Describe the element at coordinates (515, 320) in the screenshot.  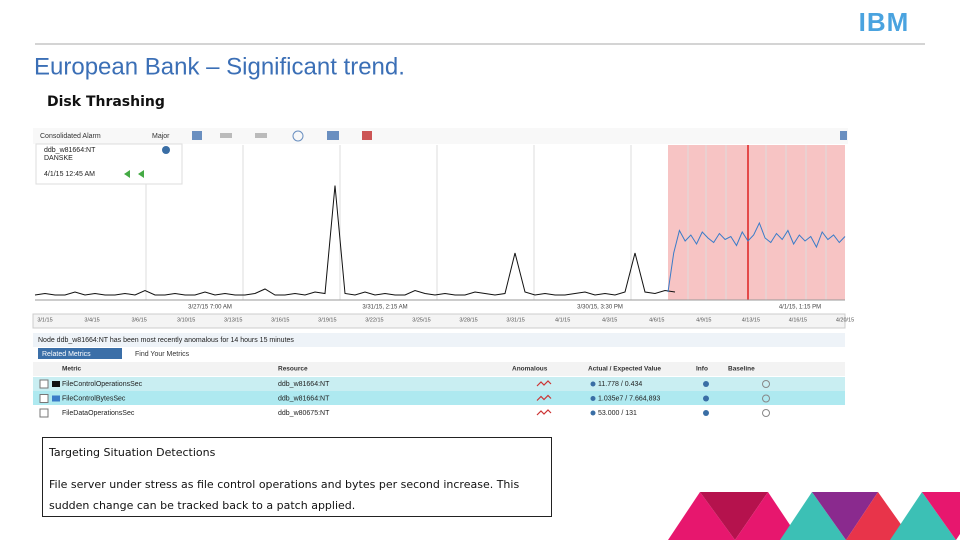
I see `timeline-label: 3/31/15` at that location.